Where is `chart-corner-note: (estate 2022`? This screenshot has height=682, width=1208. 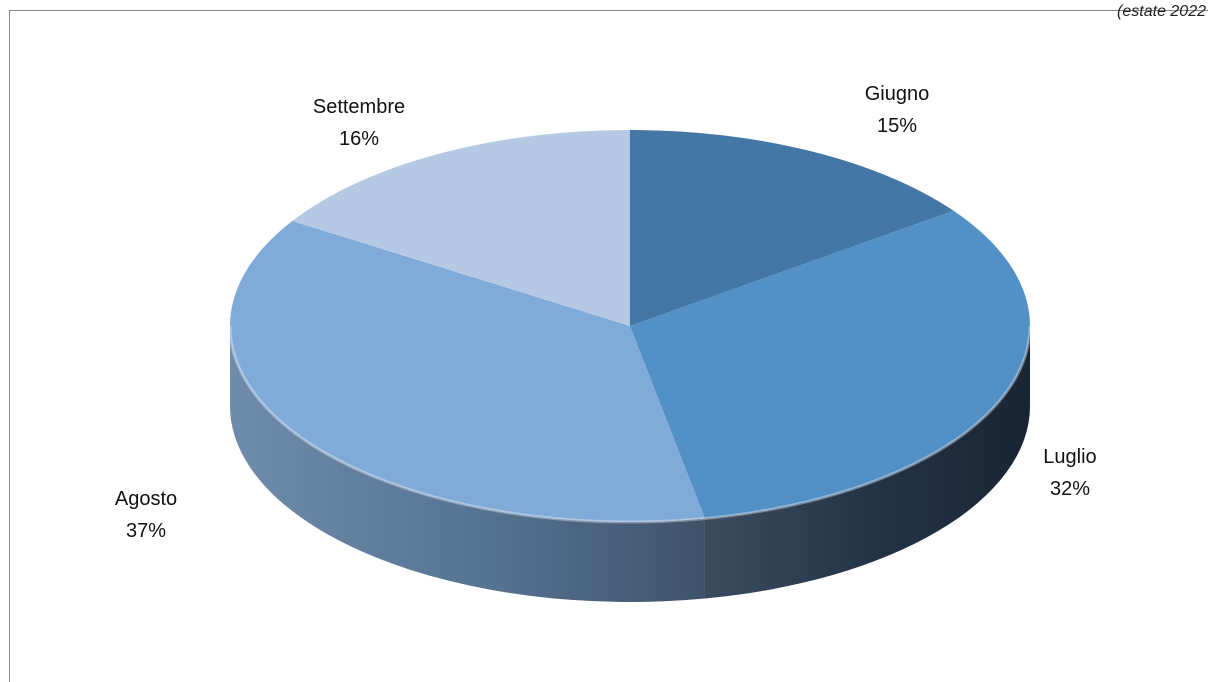
chart-corner-note: (estate 2022 is located at coordinates (1161, 11).